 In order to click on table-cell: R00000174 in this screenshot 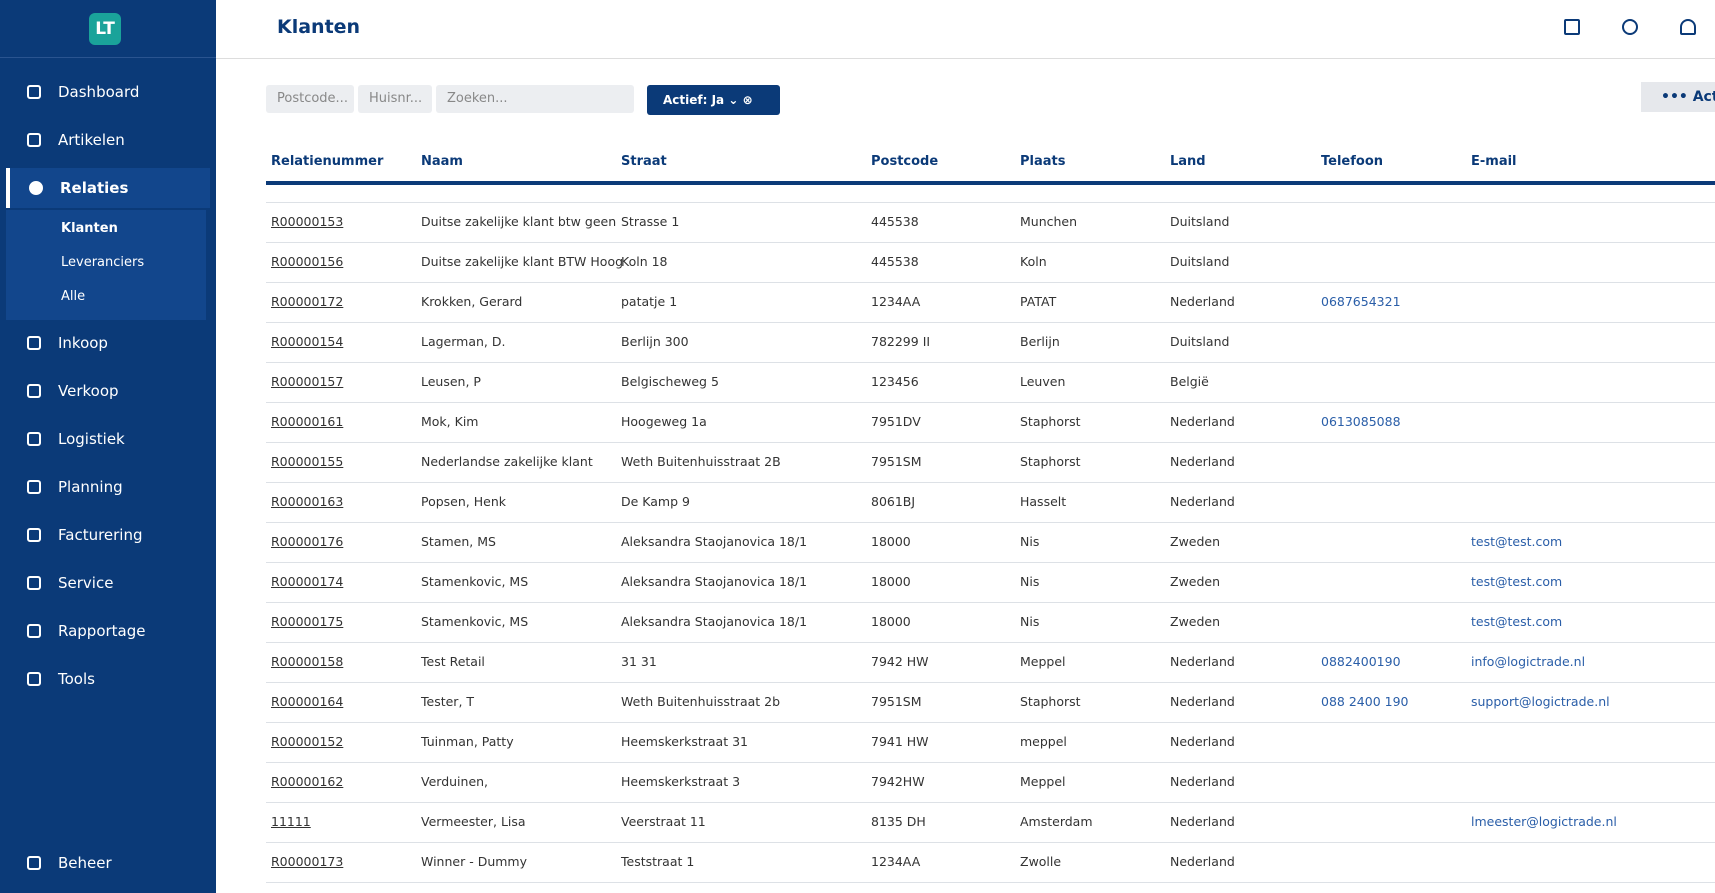, I will do `click(307, 581)`.